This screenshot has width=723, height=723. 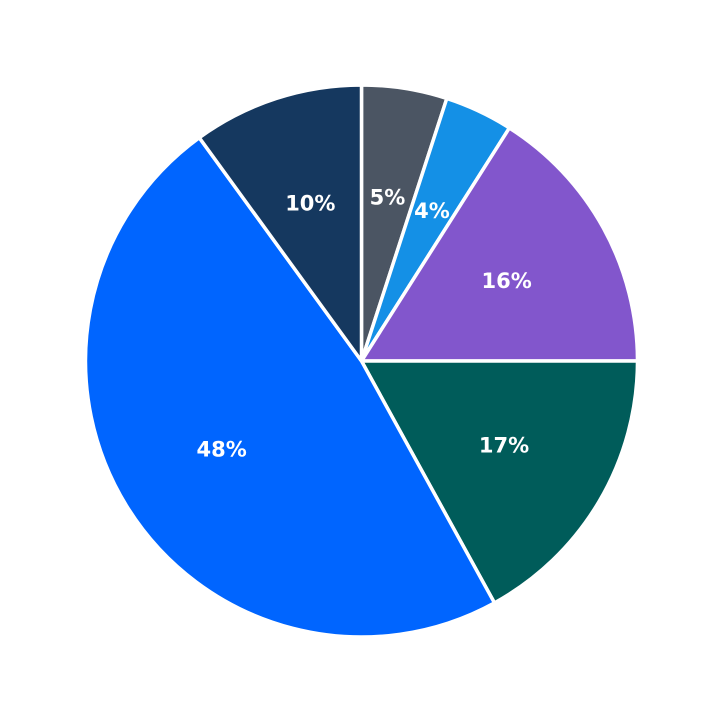 I want to click on pie-slice-label-4: 48%, so click(x=222, y=450).